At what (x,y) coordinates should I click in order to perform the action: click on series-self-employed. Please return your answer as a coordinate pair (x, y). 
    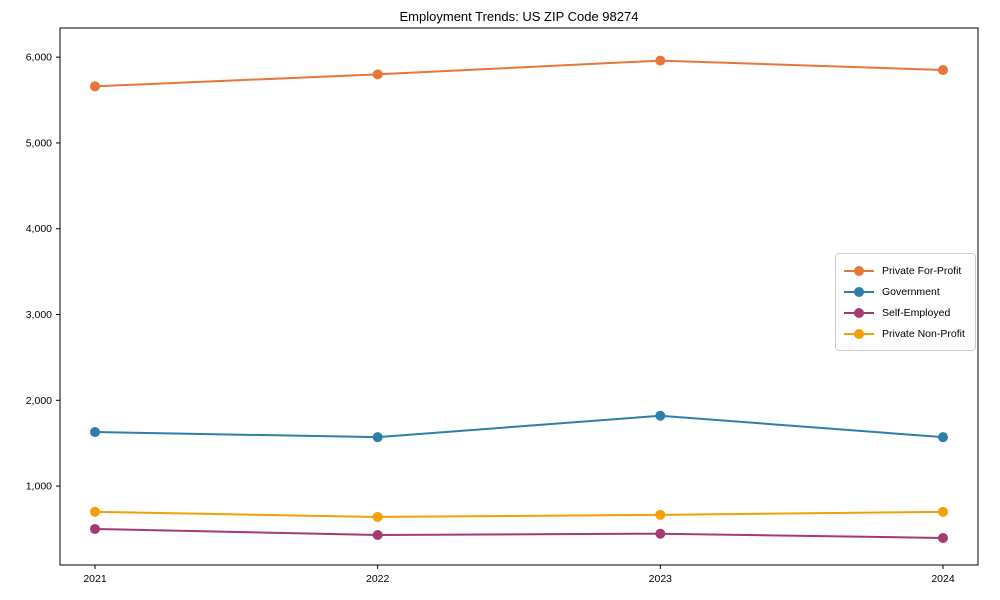
    Looking at the image, I should click on (519, 533).